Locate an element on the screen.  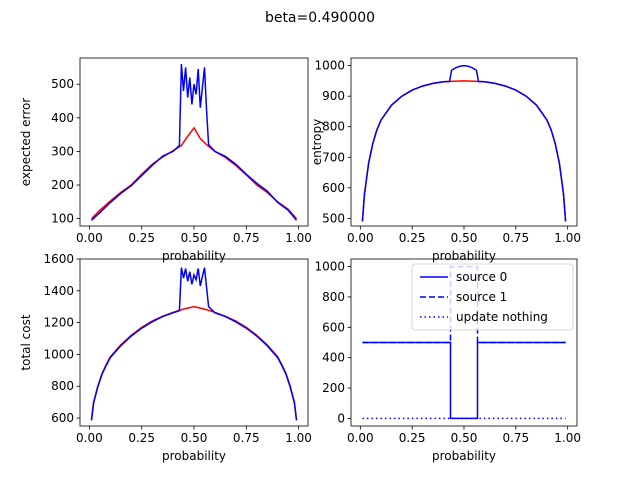
legend-box is located at coordinates (492, 297).